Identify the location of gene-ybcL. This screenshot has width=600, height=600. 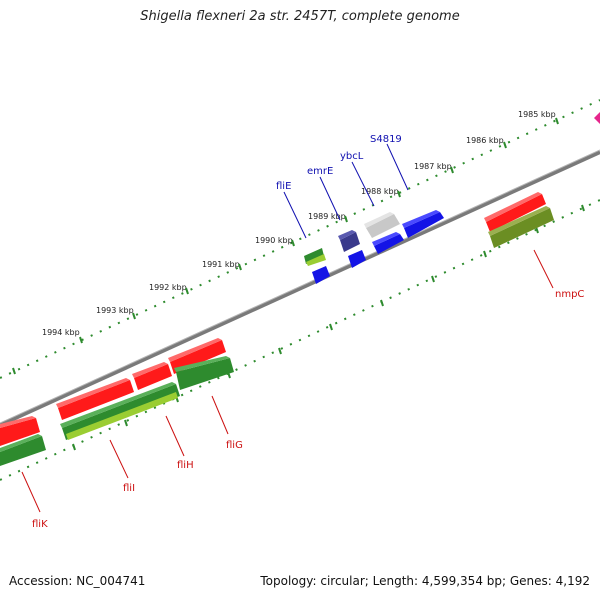
(388, 243).